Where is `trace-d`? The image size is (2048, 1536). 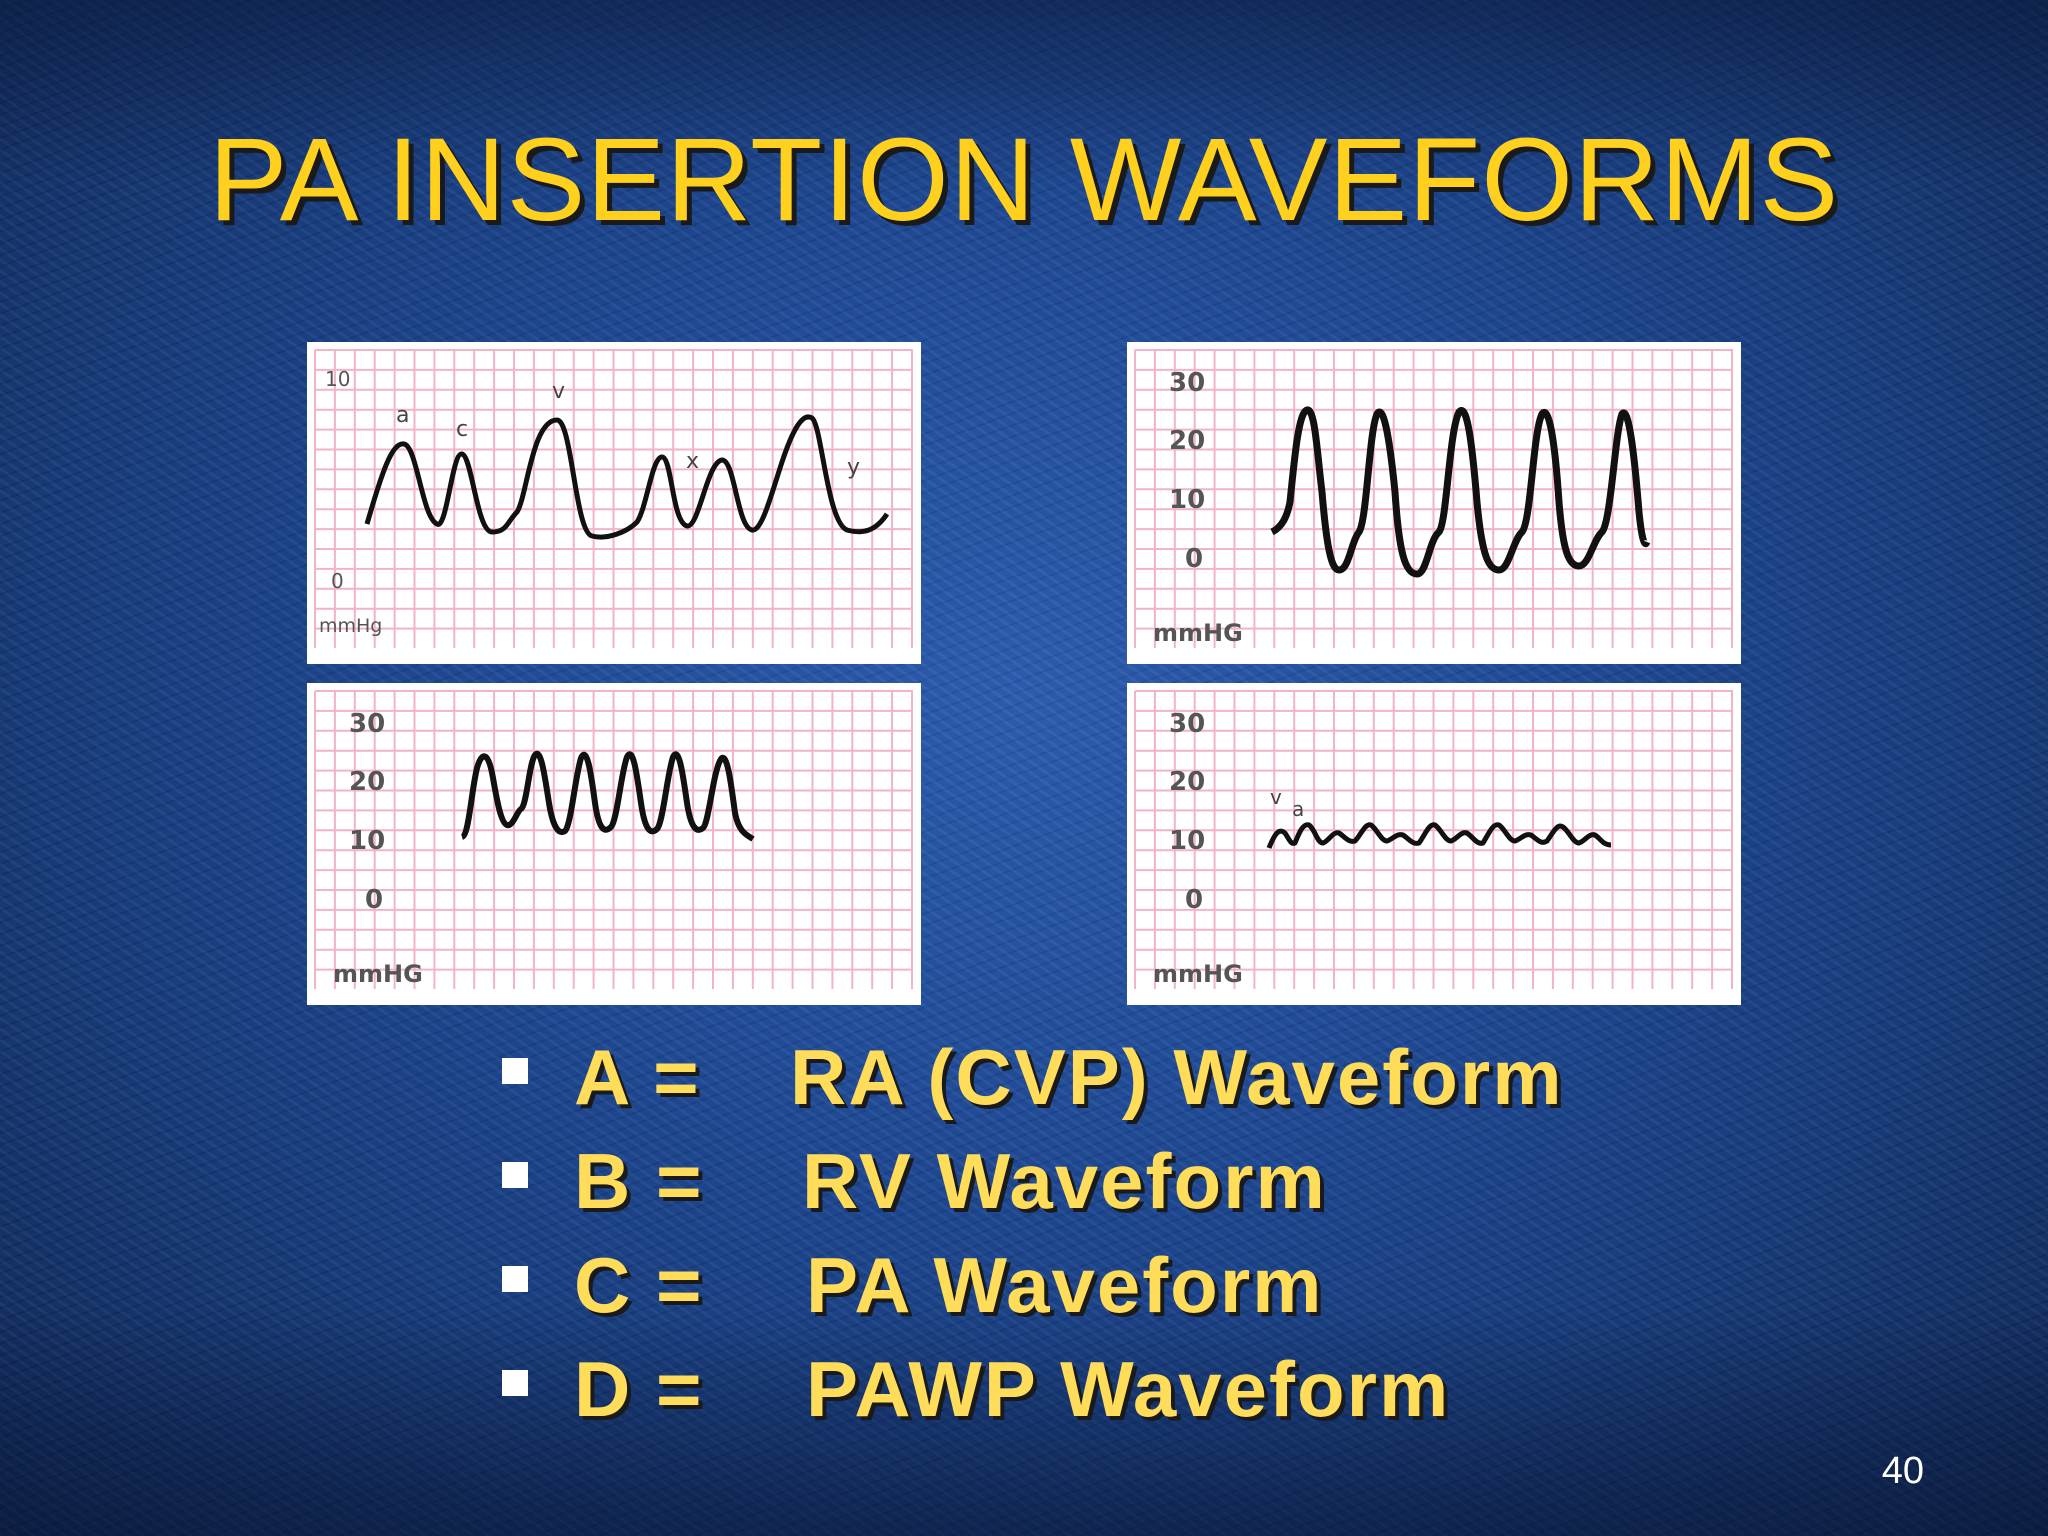 trace-d is located at coordinates (1439, 835).